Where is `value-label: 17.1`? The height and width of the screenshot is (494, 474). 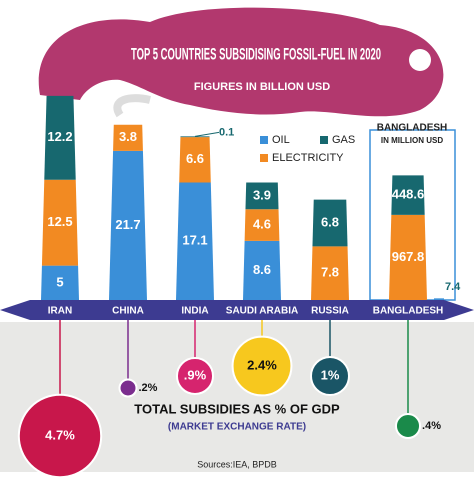
value-label: 17.1 is located at coordinates (194, 240).